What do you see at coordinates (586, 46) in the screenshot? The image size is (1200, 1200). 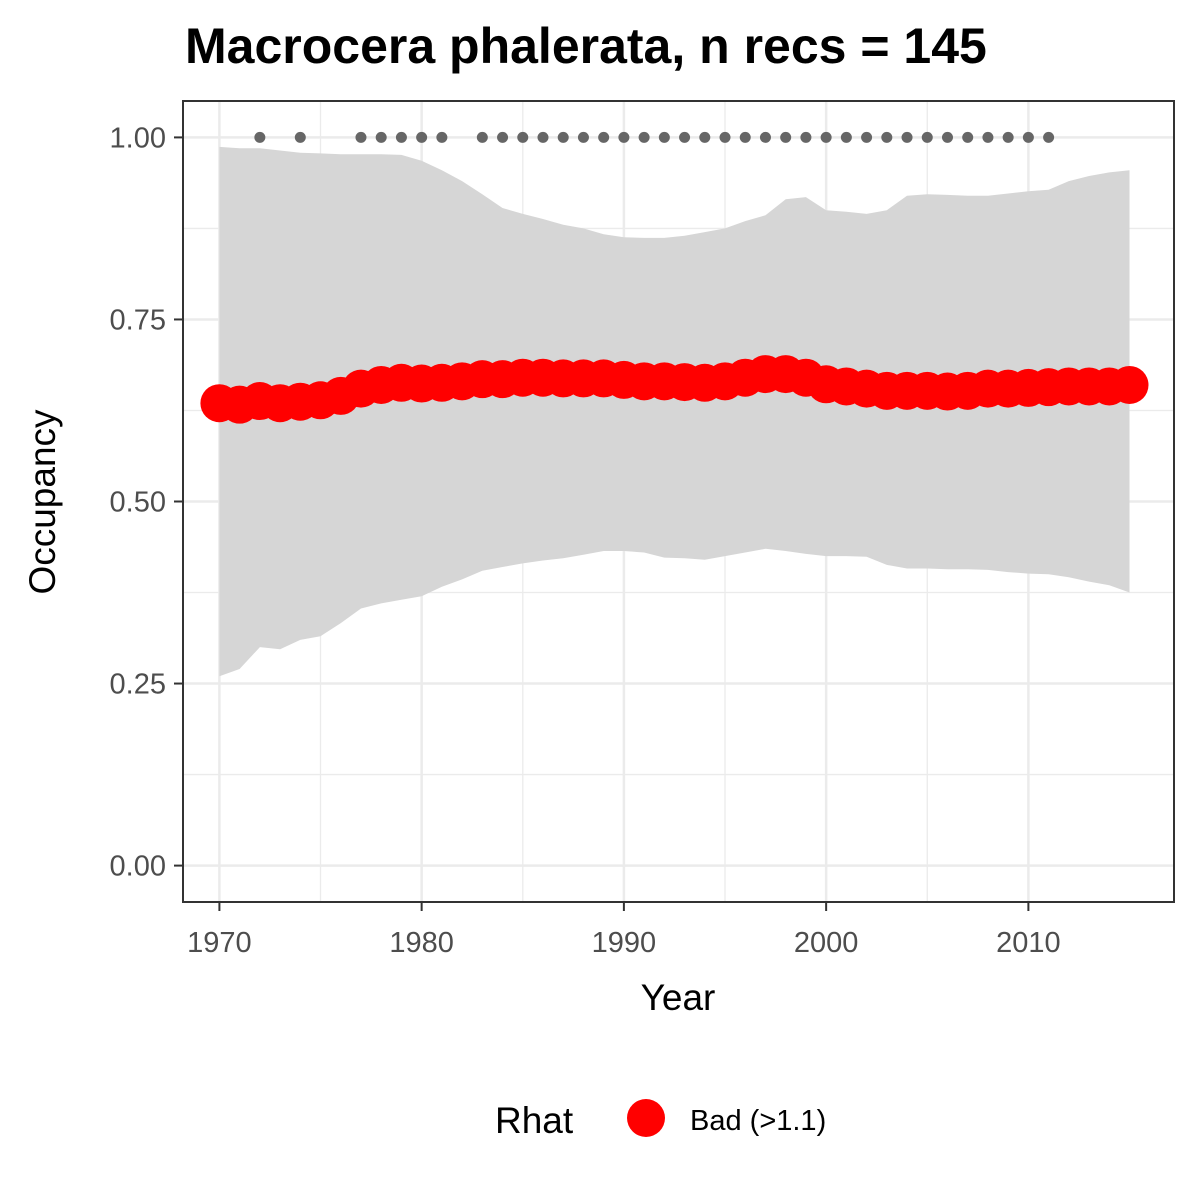 I see `chart-title: Macrocera phalerata, n recs = 145` at bounding box center [586, 46].